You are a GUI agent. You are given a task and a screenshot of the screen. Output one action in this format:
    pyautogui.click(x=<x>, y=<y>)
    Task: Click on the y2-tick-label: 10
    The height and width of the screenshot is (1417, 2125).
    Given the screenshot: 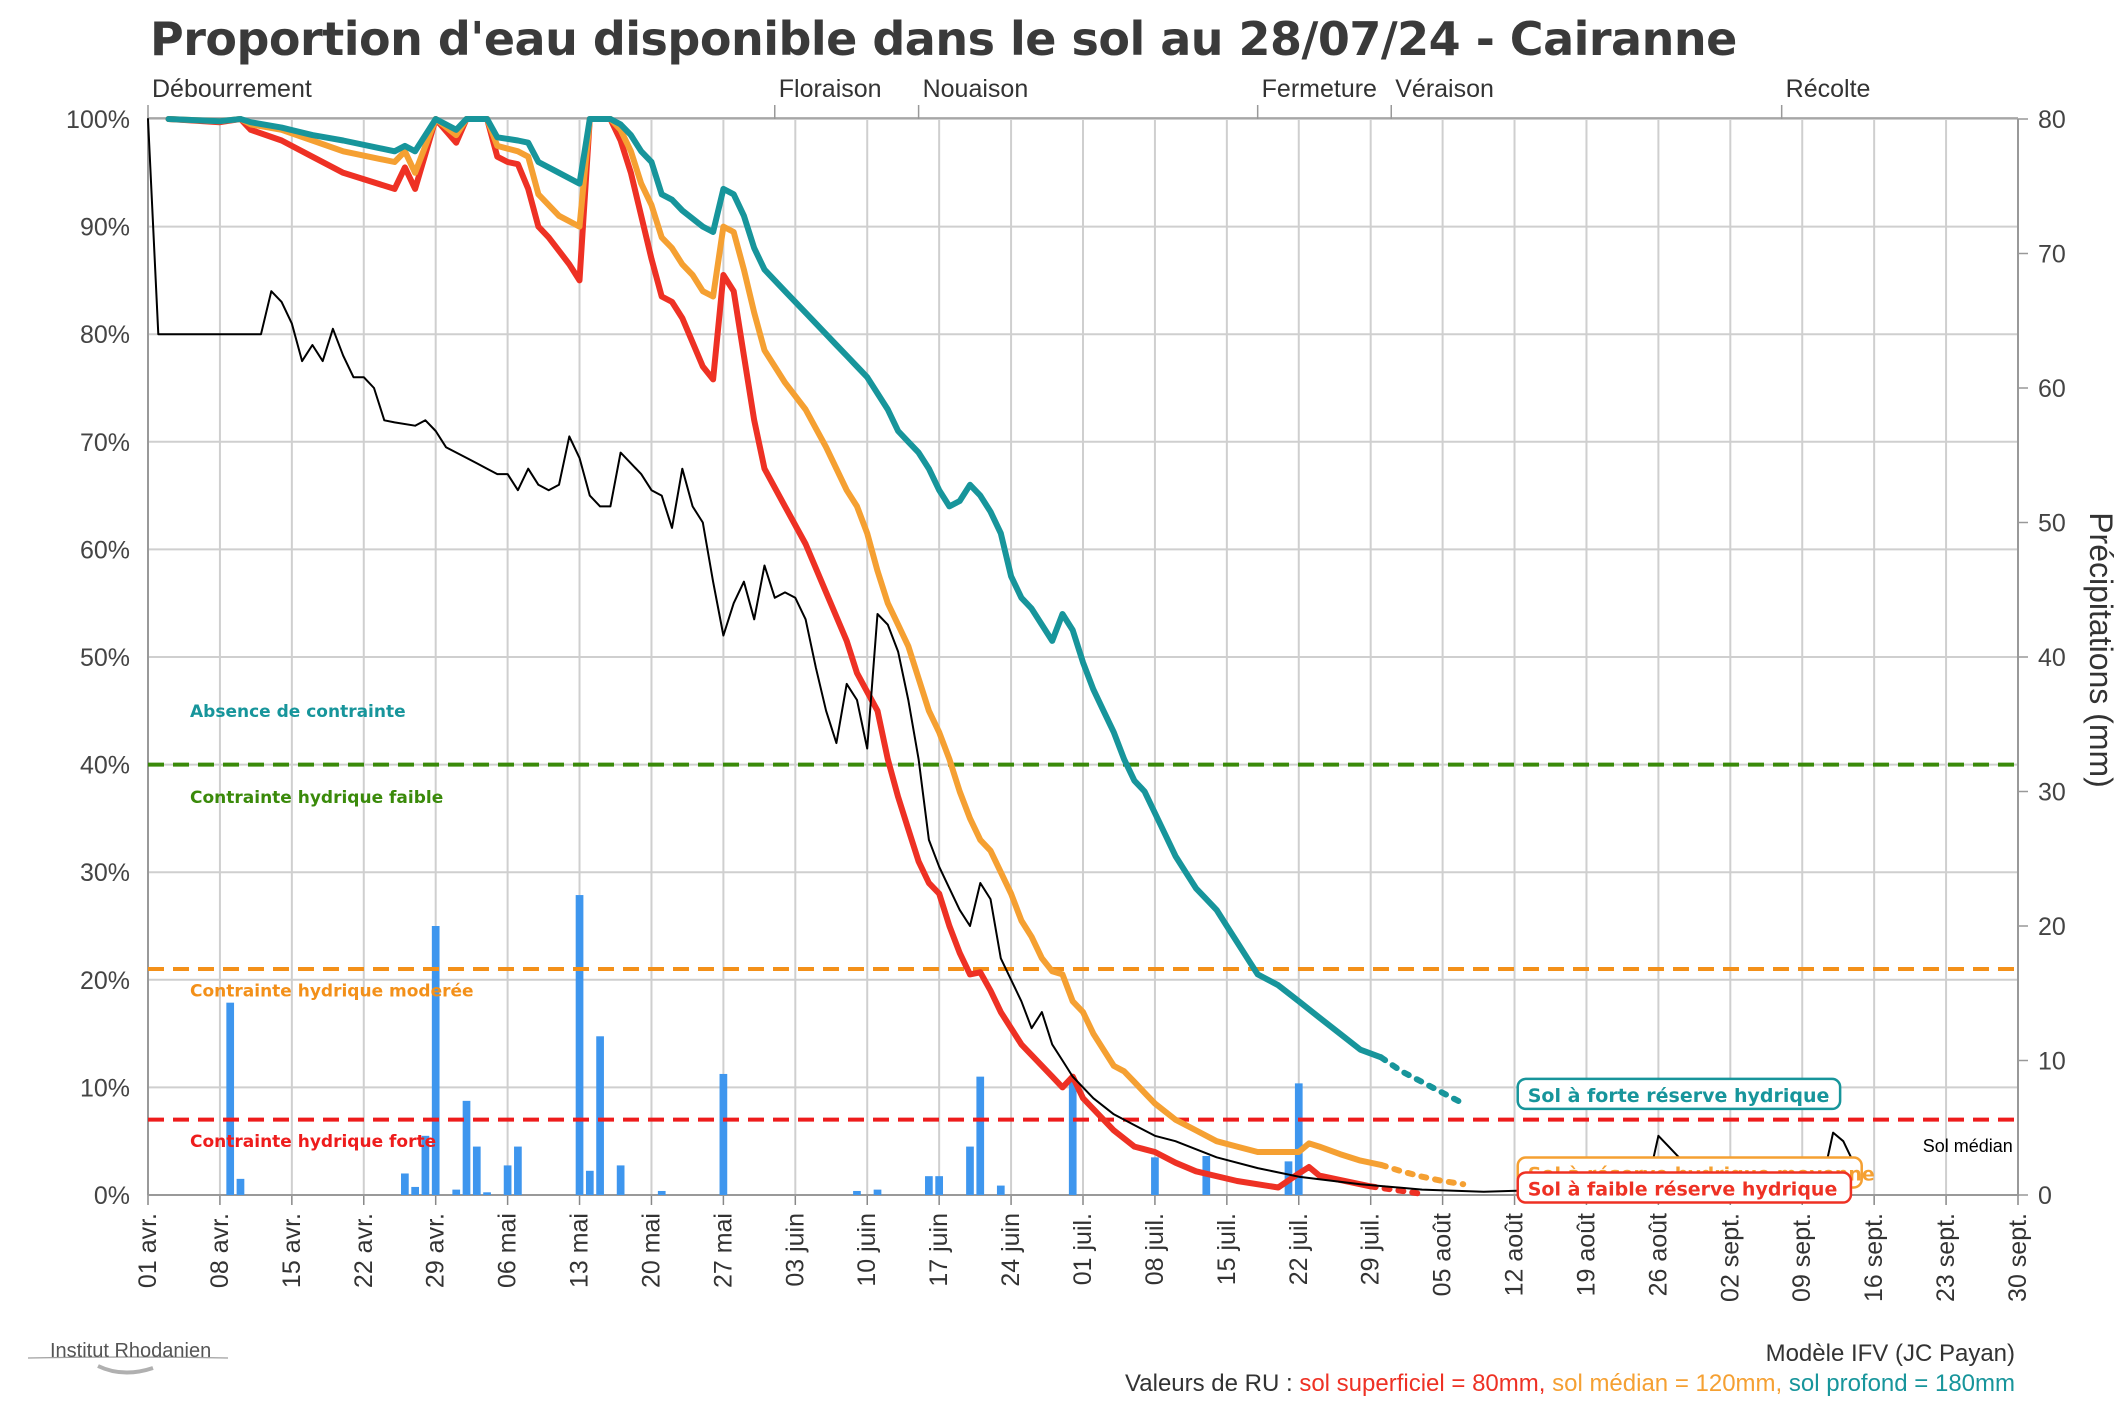 What is the action you would take?
    pyautogui.click(x=2052, y=1062)
    